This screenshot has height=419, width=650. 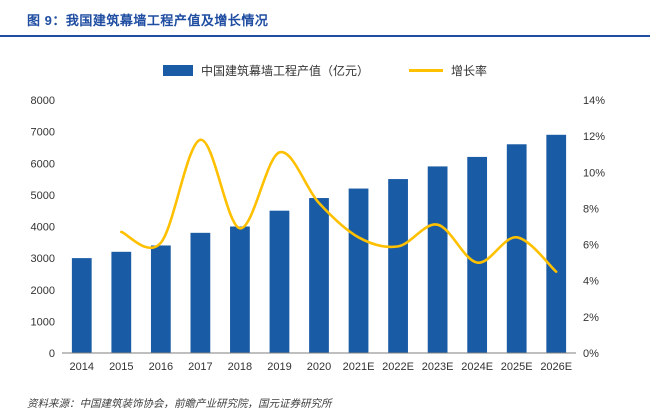 What do you see at coordinates (43, 322) in the screenshot?
I see `svg-text: 1000` at bounding box center [43, 322].